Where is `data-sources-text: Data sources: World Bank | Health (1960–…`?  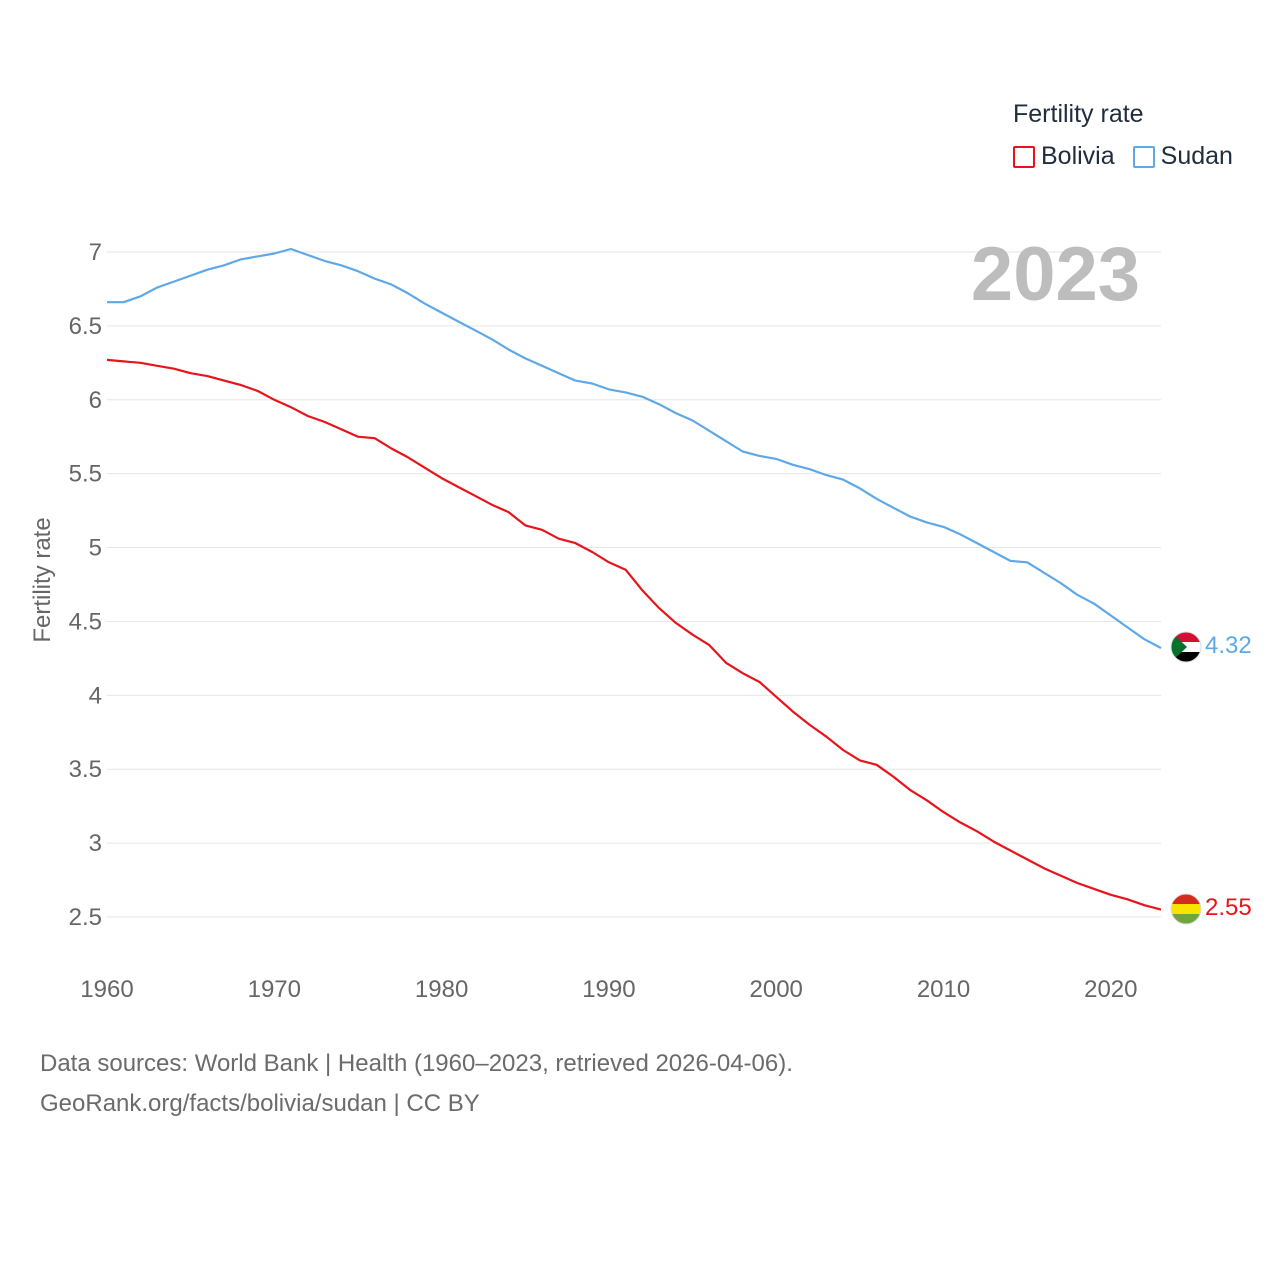 data-sources-text: Data sources: World Bank | Health (1960–… is located at coordinates (416, 1063).